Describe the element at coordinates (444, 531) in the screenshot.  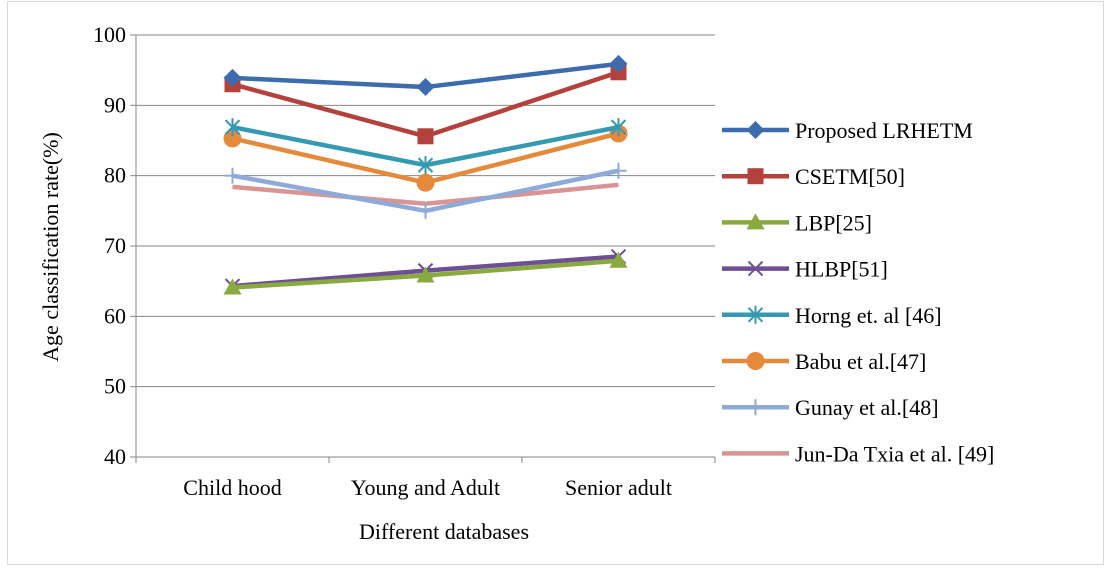
I see `x-axis-title: Different databases` at that location.